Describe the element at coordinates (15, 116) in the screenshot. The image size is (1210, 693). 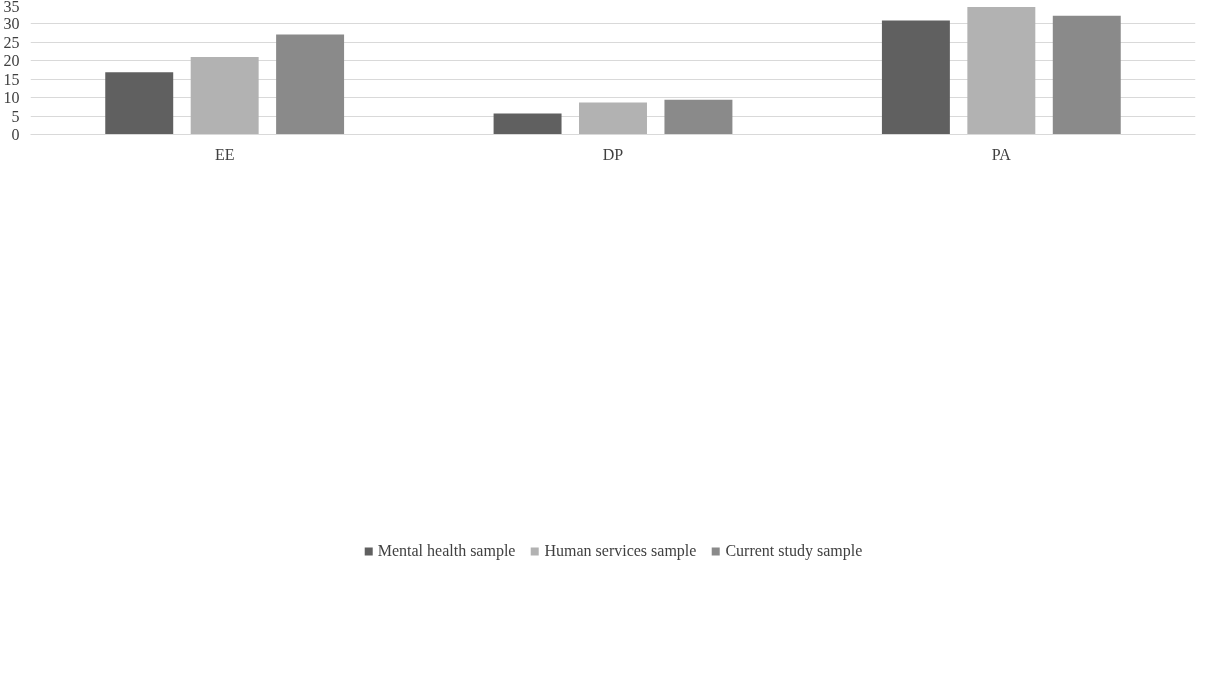
I see `y-tick-label: 5` at that location.